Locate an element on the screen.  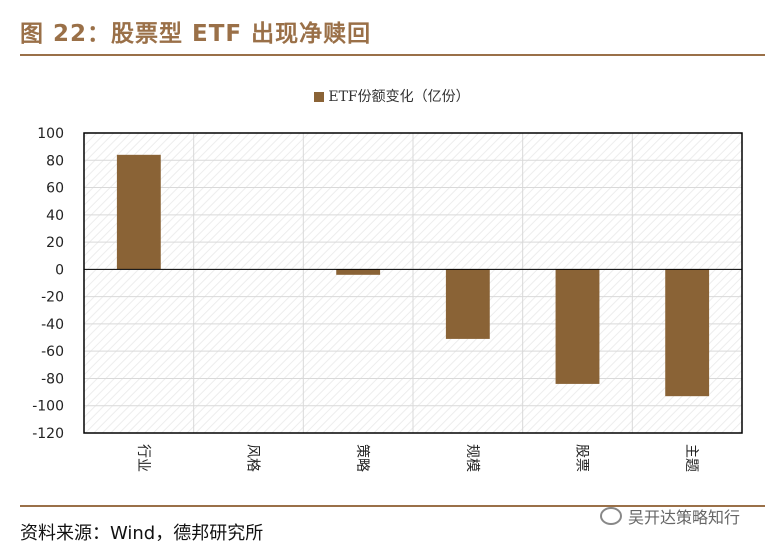
y-tick-label: 80 is located at coordinates (55, 161).